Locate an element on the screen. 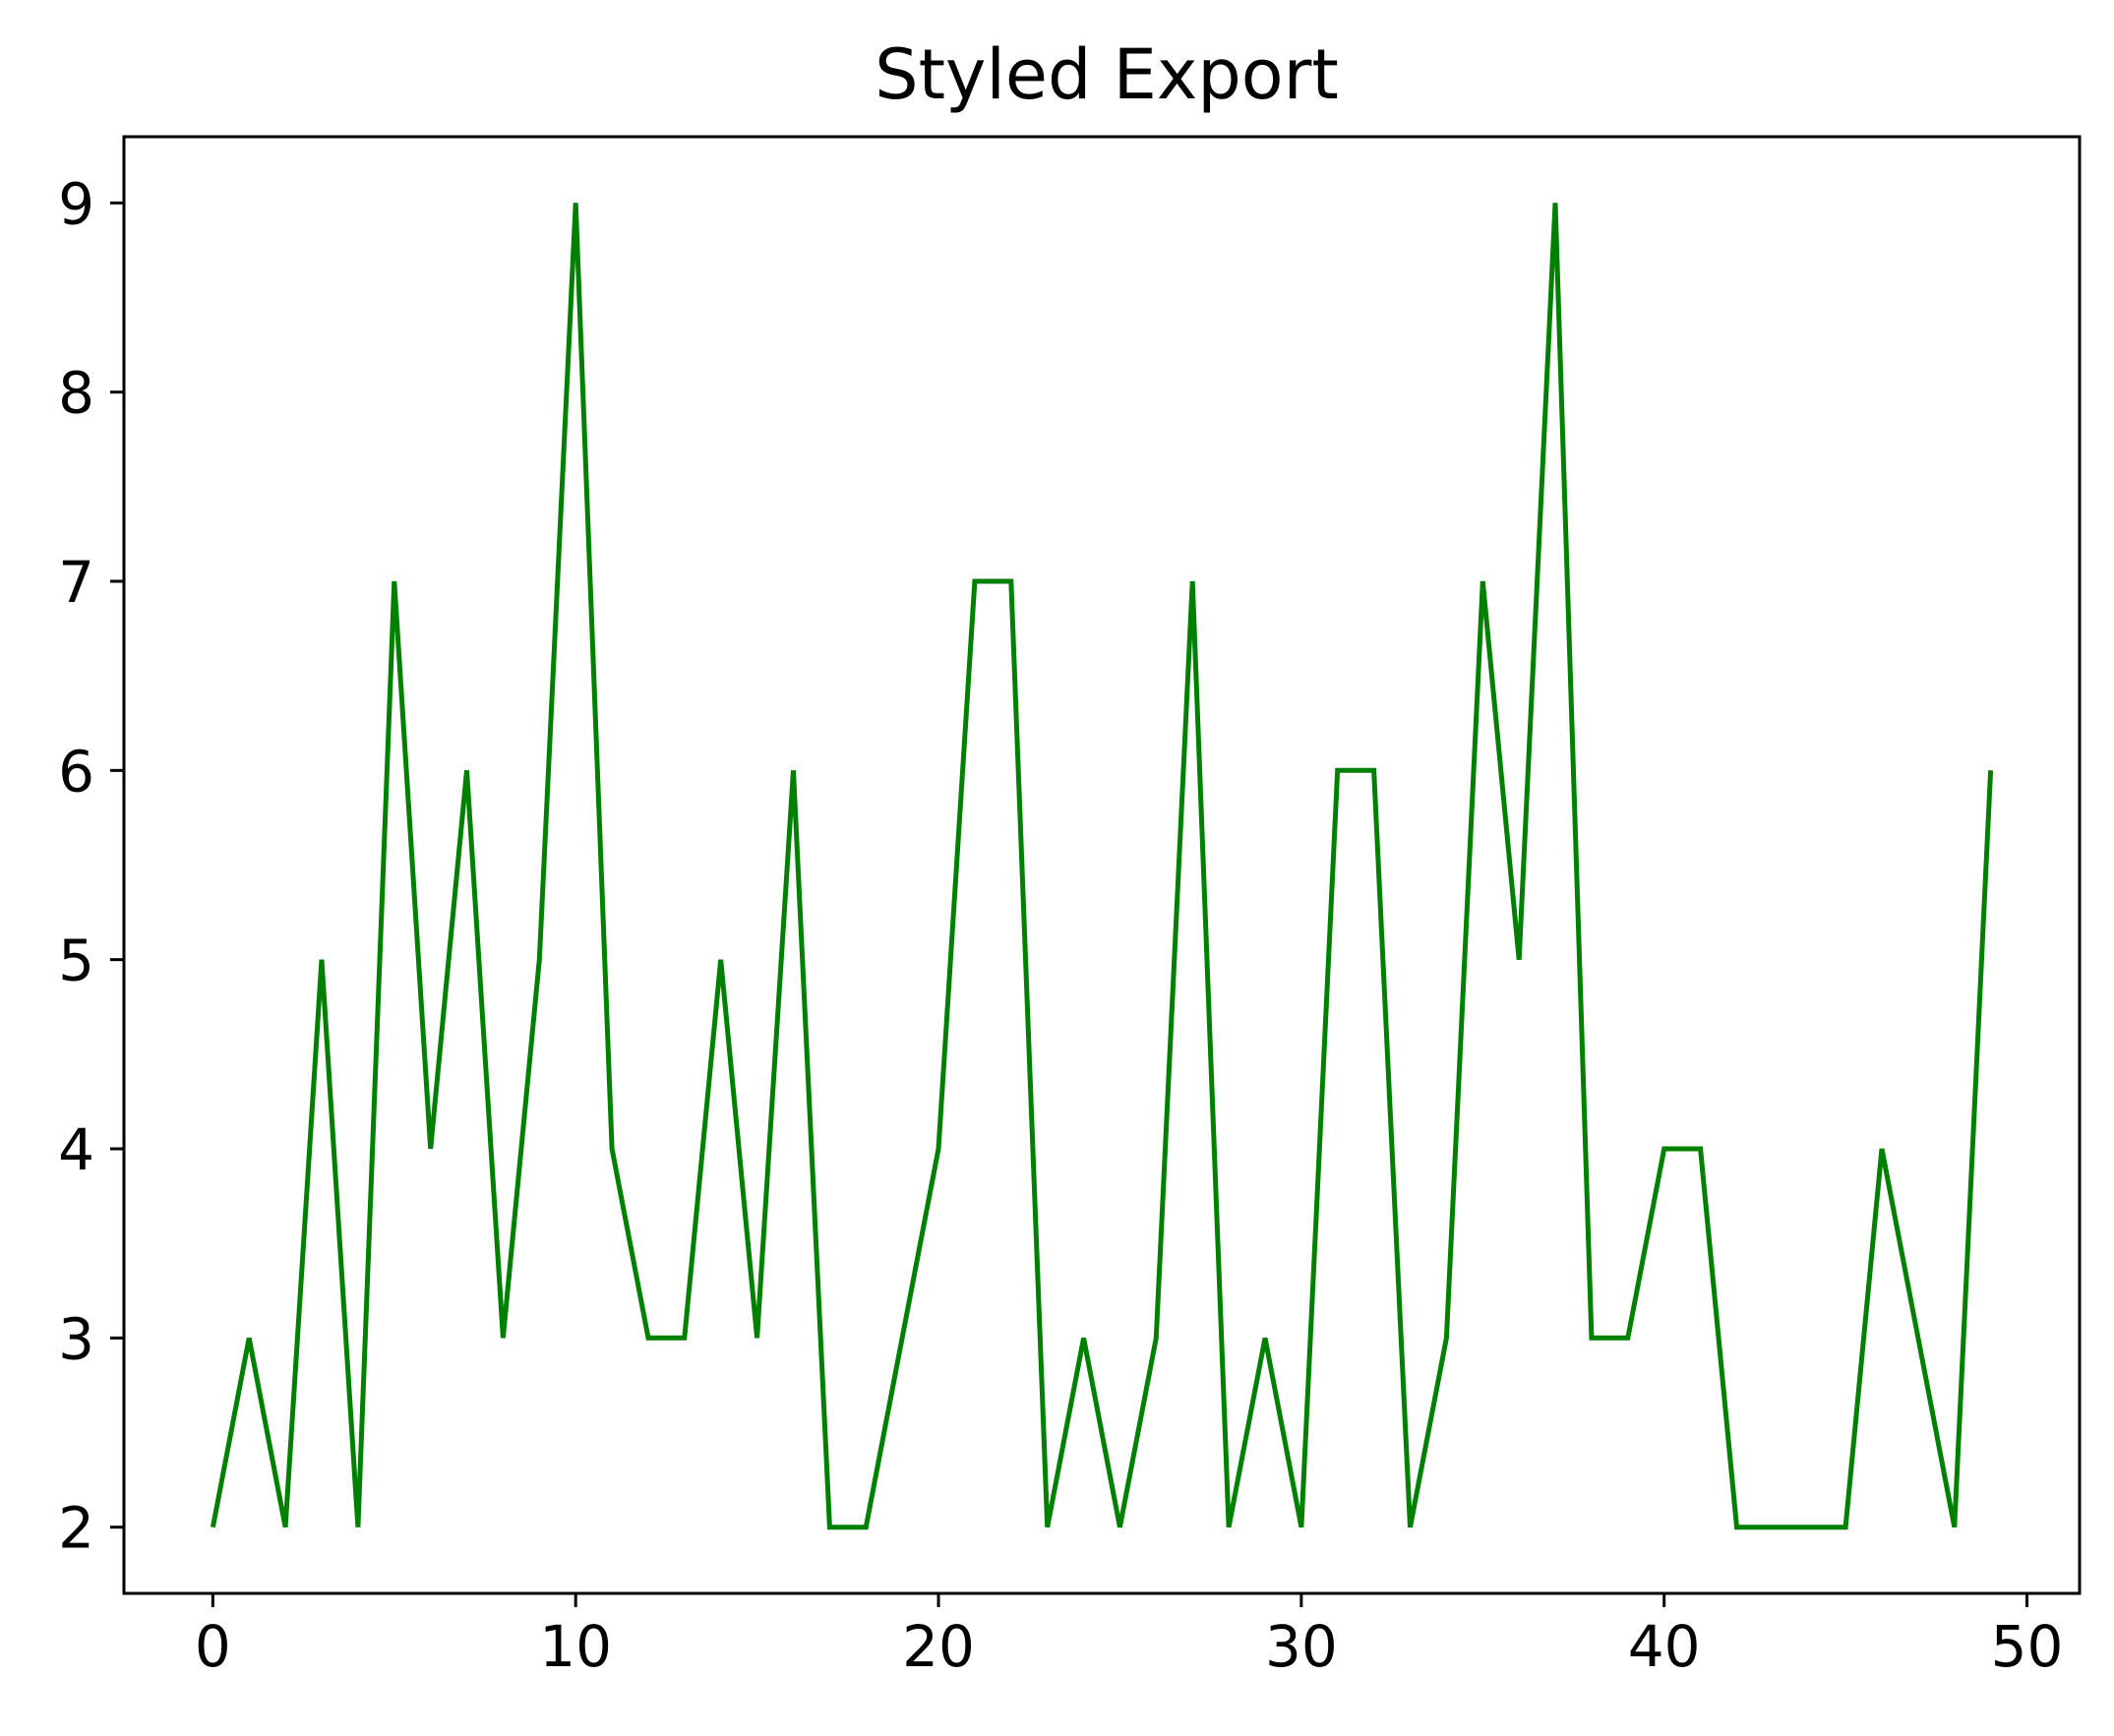 The width and height of the screenshot is (2114, 1736). y-tick-label: 9 is located at coordinates (76, 203).